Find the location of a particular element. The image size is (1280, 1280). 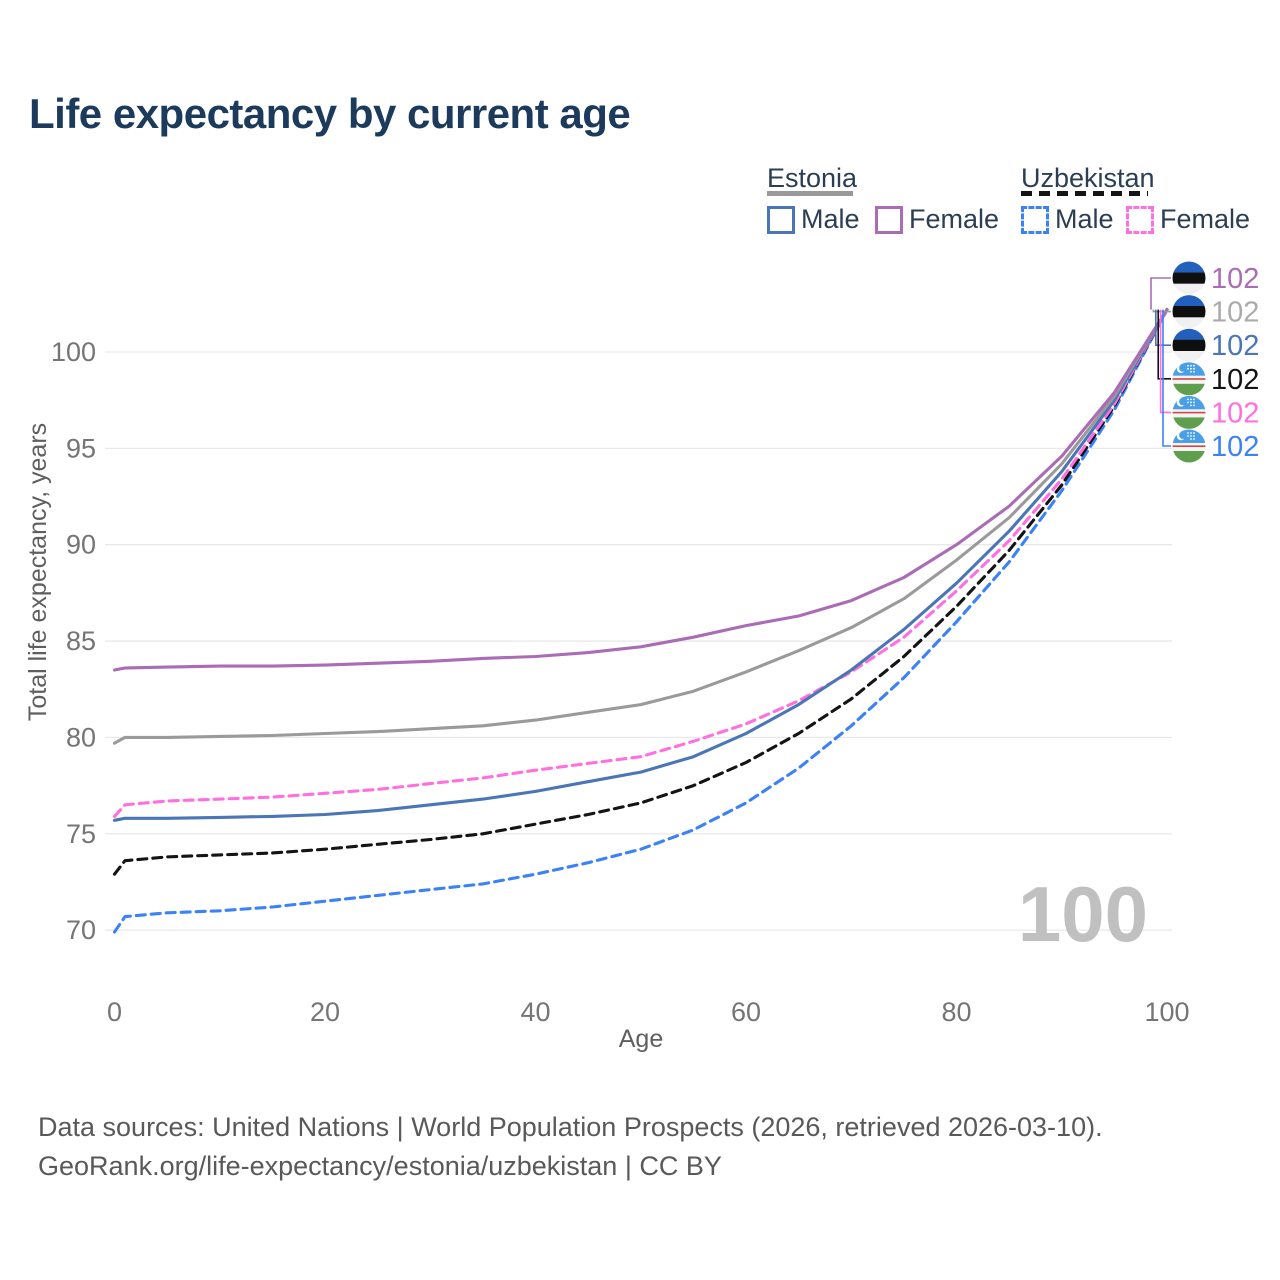

end-label-connector-estonia-both-sexes is located at coordinates (1161, 311).